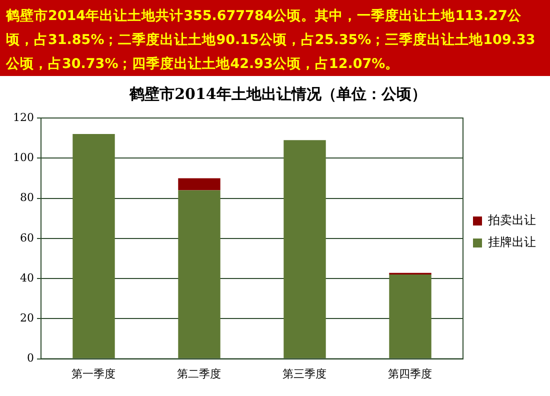 The image size is (550, 396). What do you see at coordinates (23, 157) in the screenshot?
I see `y-tick-label: 100` at bounding box center [23, 157].